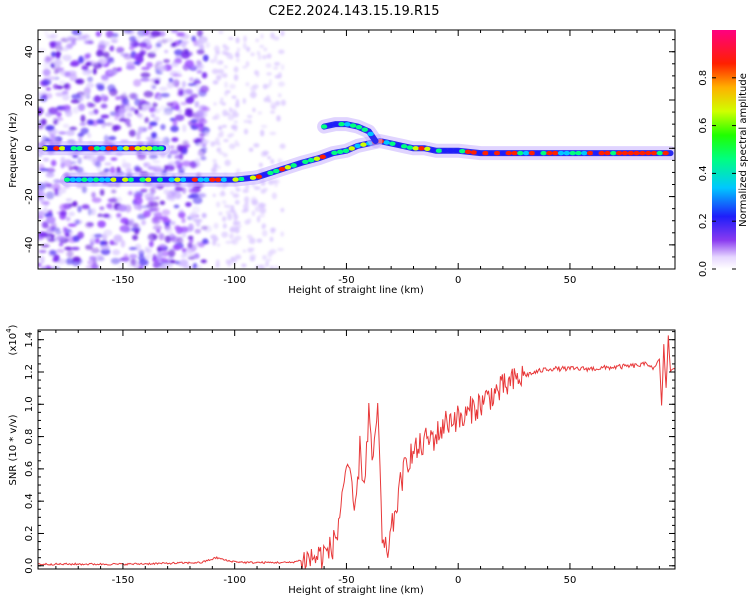 The height and width of the screenshot is (600, 750). I want to click on spectrogram-y-tick-label: -20, so click(29, 196).